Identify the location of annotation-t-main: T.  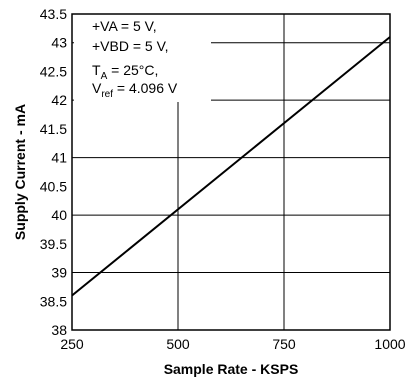
(96, 70).